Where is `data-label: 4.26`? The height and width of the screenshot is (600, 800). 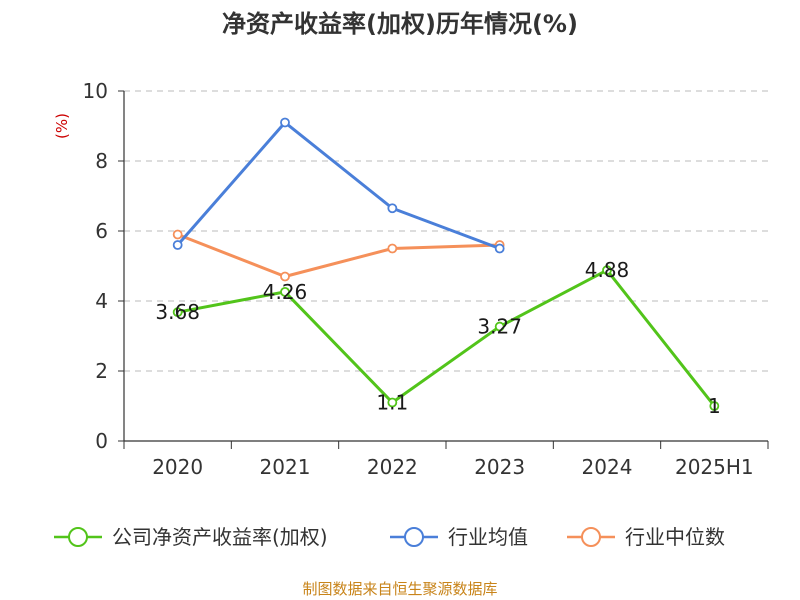
data-label: 4.26 is located at coordinates (285, 292).